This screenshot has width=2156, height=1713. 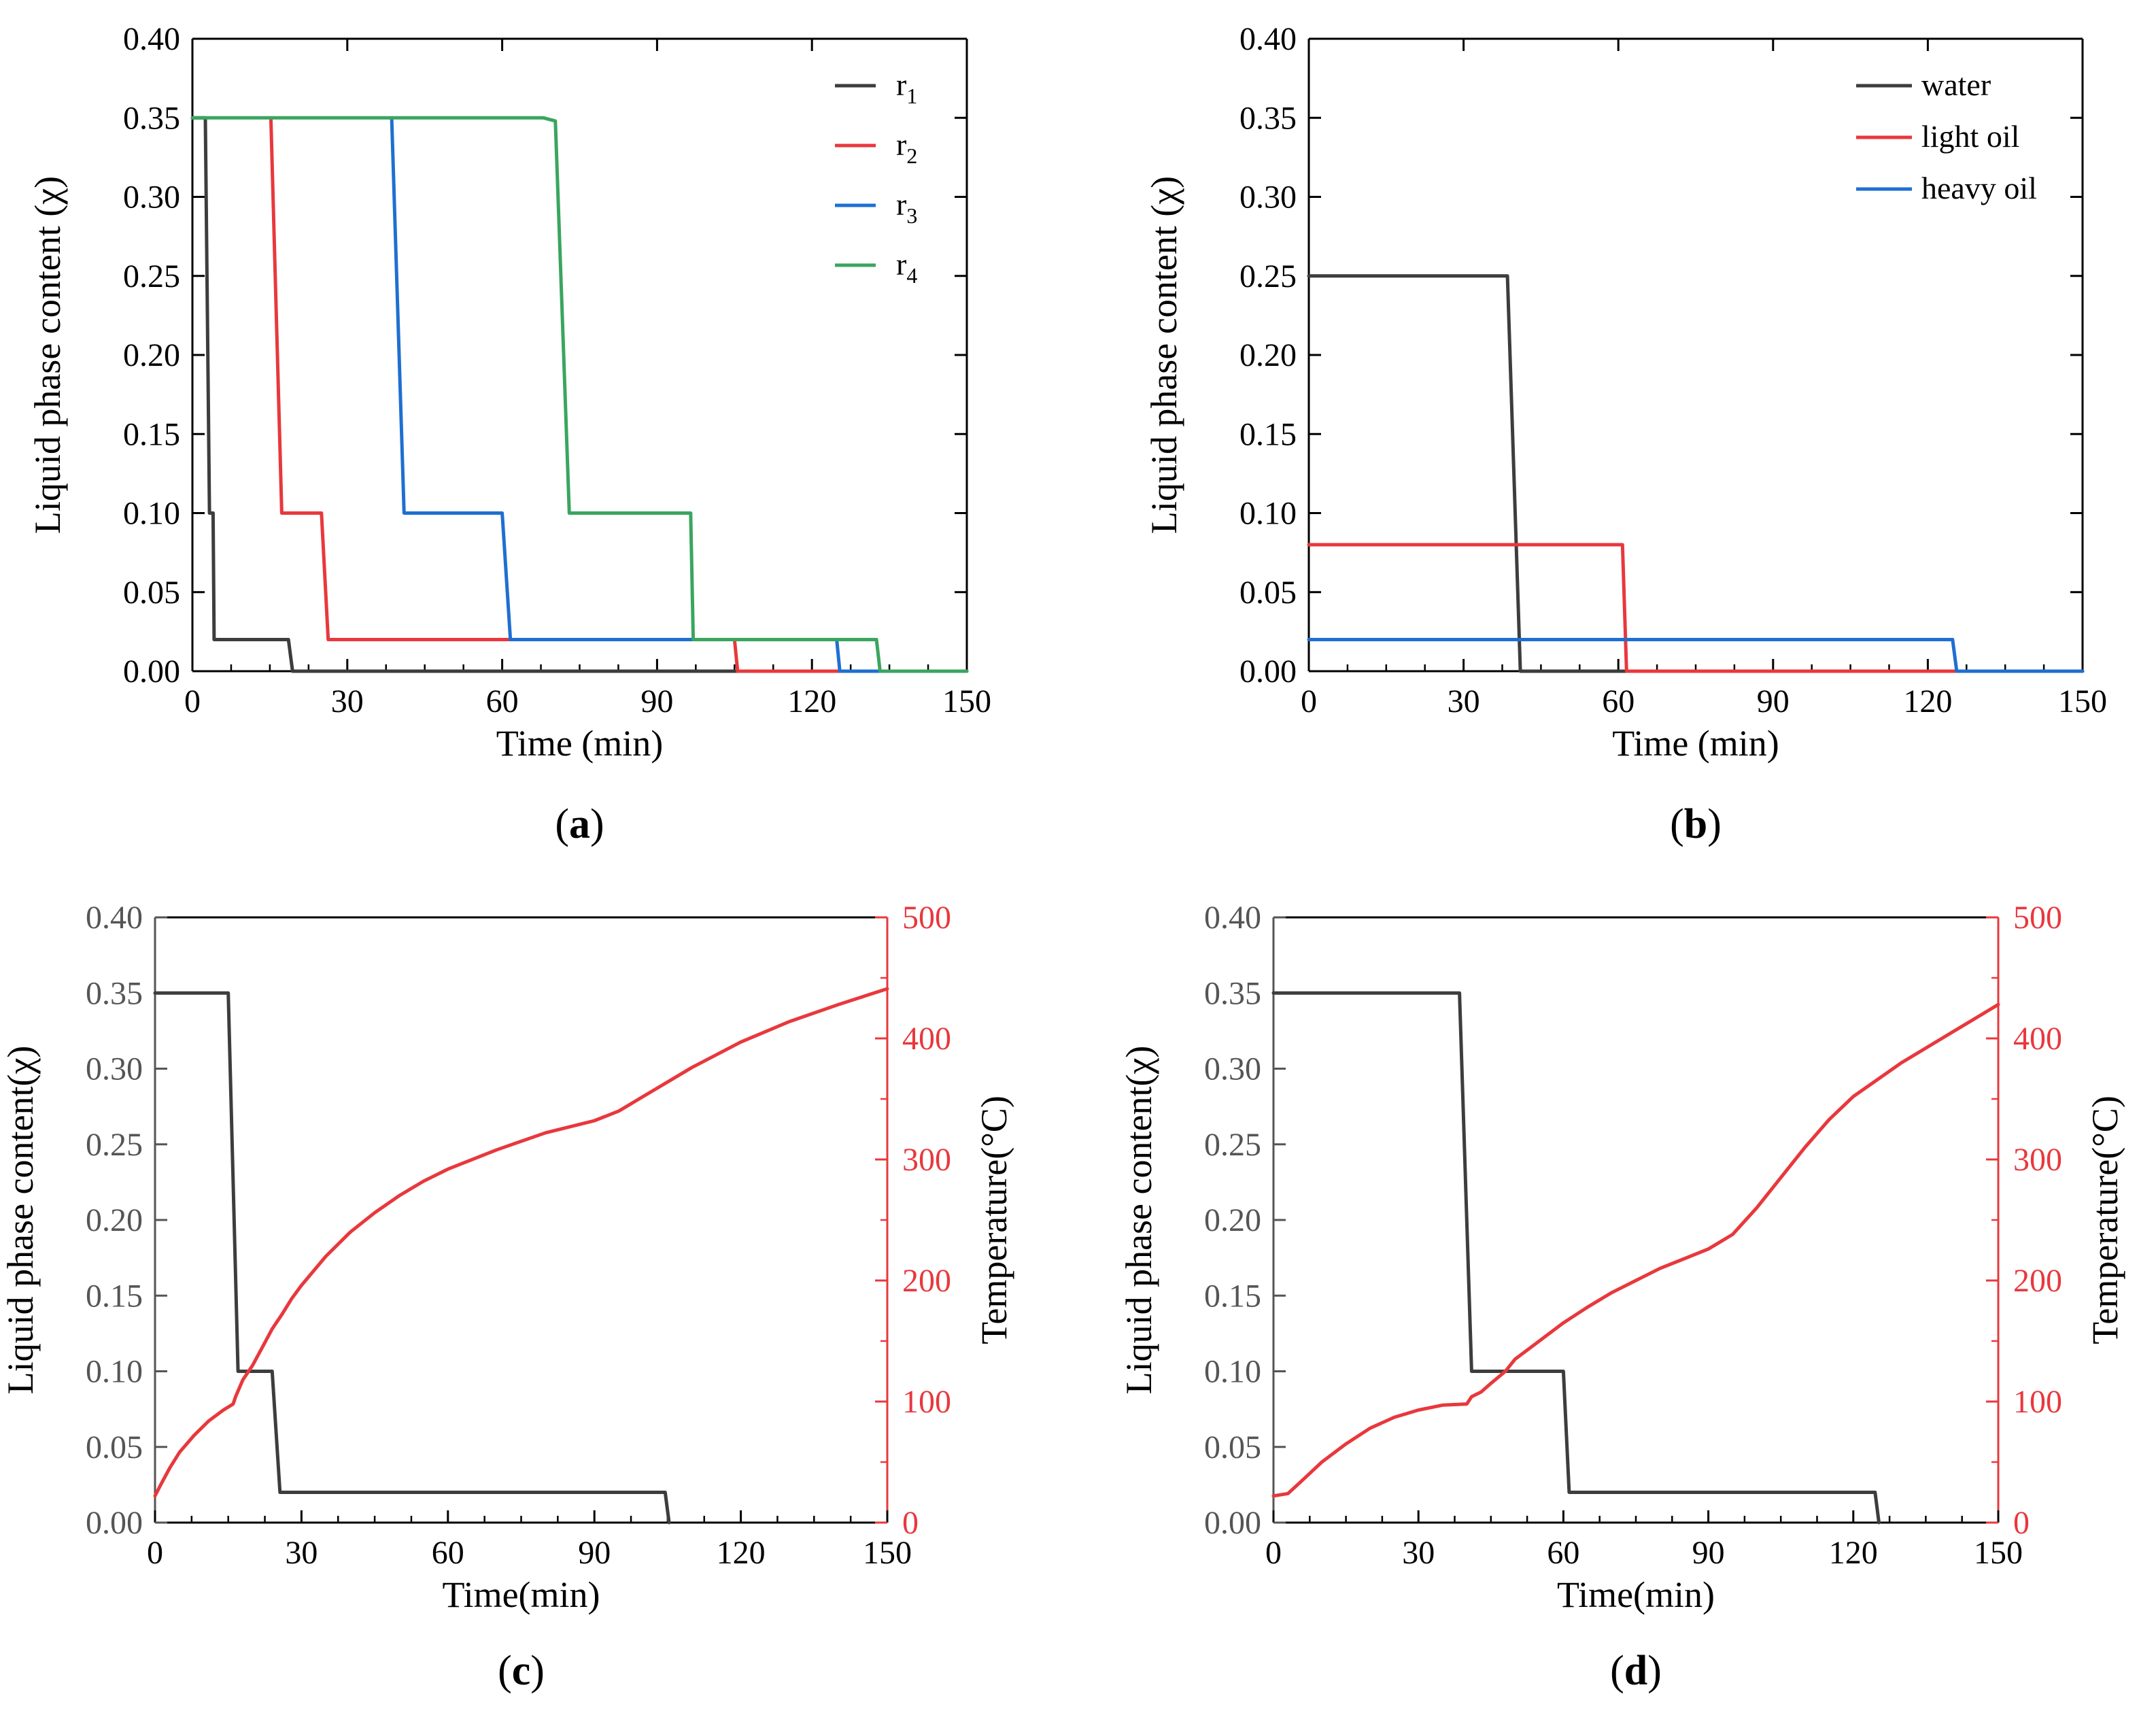 What do you see at coordinates (1979, 188) in the screenshot?
I see `legend-label: heavy oil` at bounding box center [1979, 188].